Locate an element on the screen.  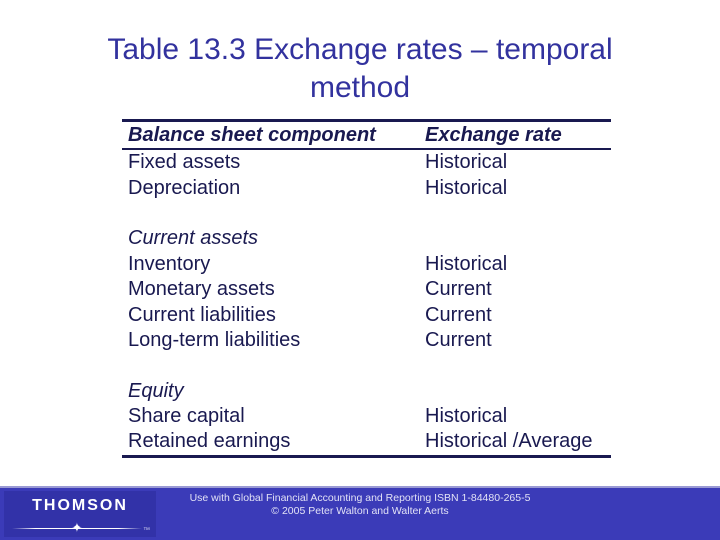
slide-title-line2: method is located at coordinates (360, 87).